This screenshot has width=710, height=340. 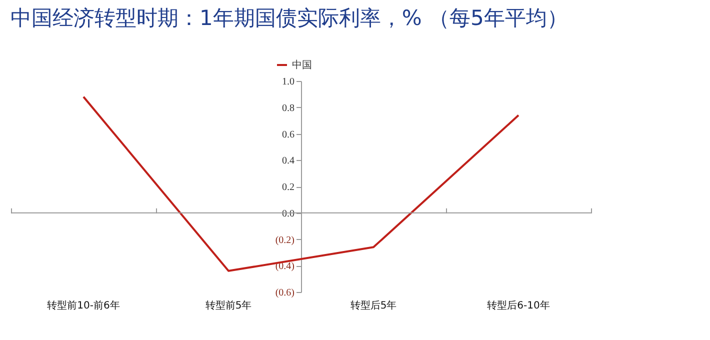 What do you see at coordinates (288, 187) in the screenshot?
I see `y-tick-label: 0.2` at bounding box center [288, 187].